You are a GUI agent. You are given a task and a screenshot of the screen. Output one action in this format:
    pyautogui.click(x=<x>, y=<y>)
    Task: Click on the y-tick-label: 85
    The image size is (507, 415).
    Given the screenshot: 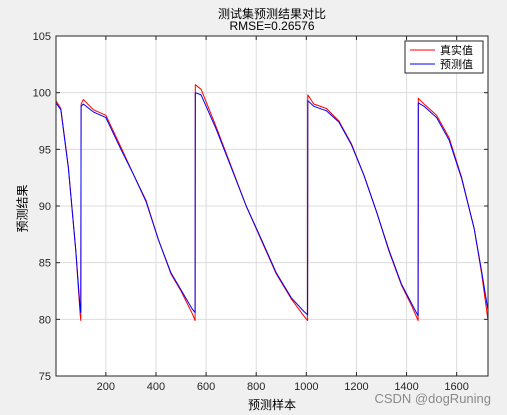 What is the action you would take?
    pyautogui.click(x=45, y=264)
    